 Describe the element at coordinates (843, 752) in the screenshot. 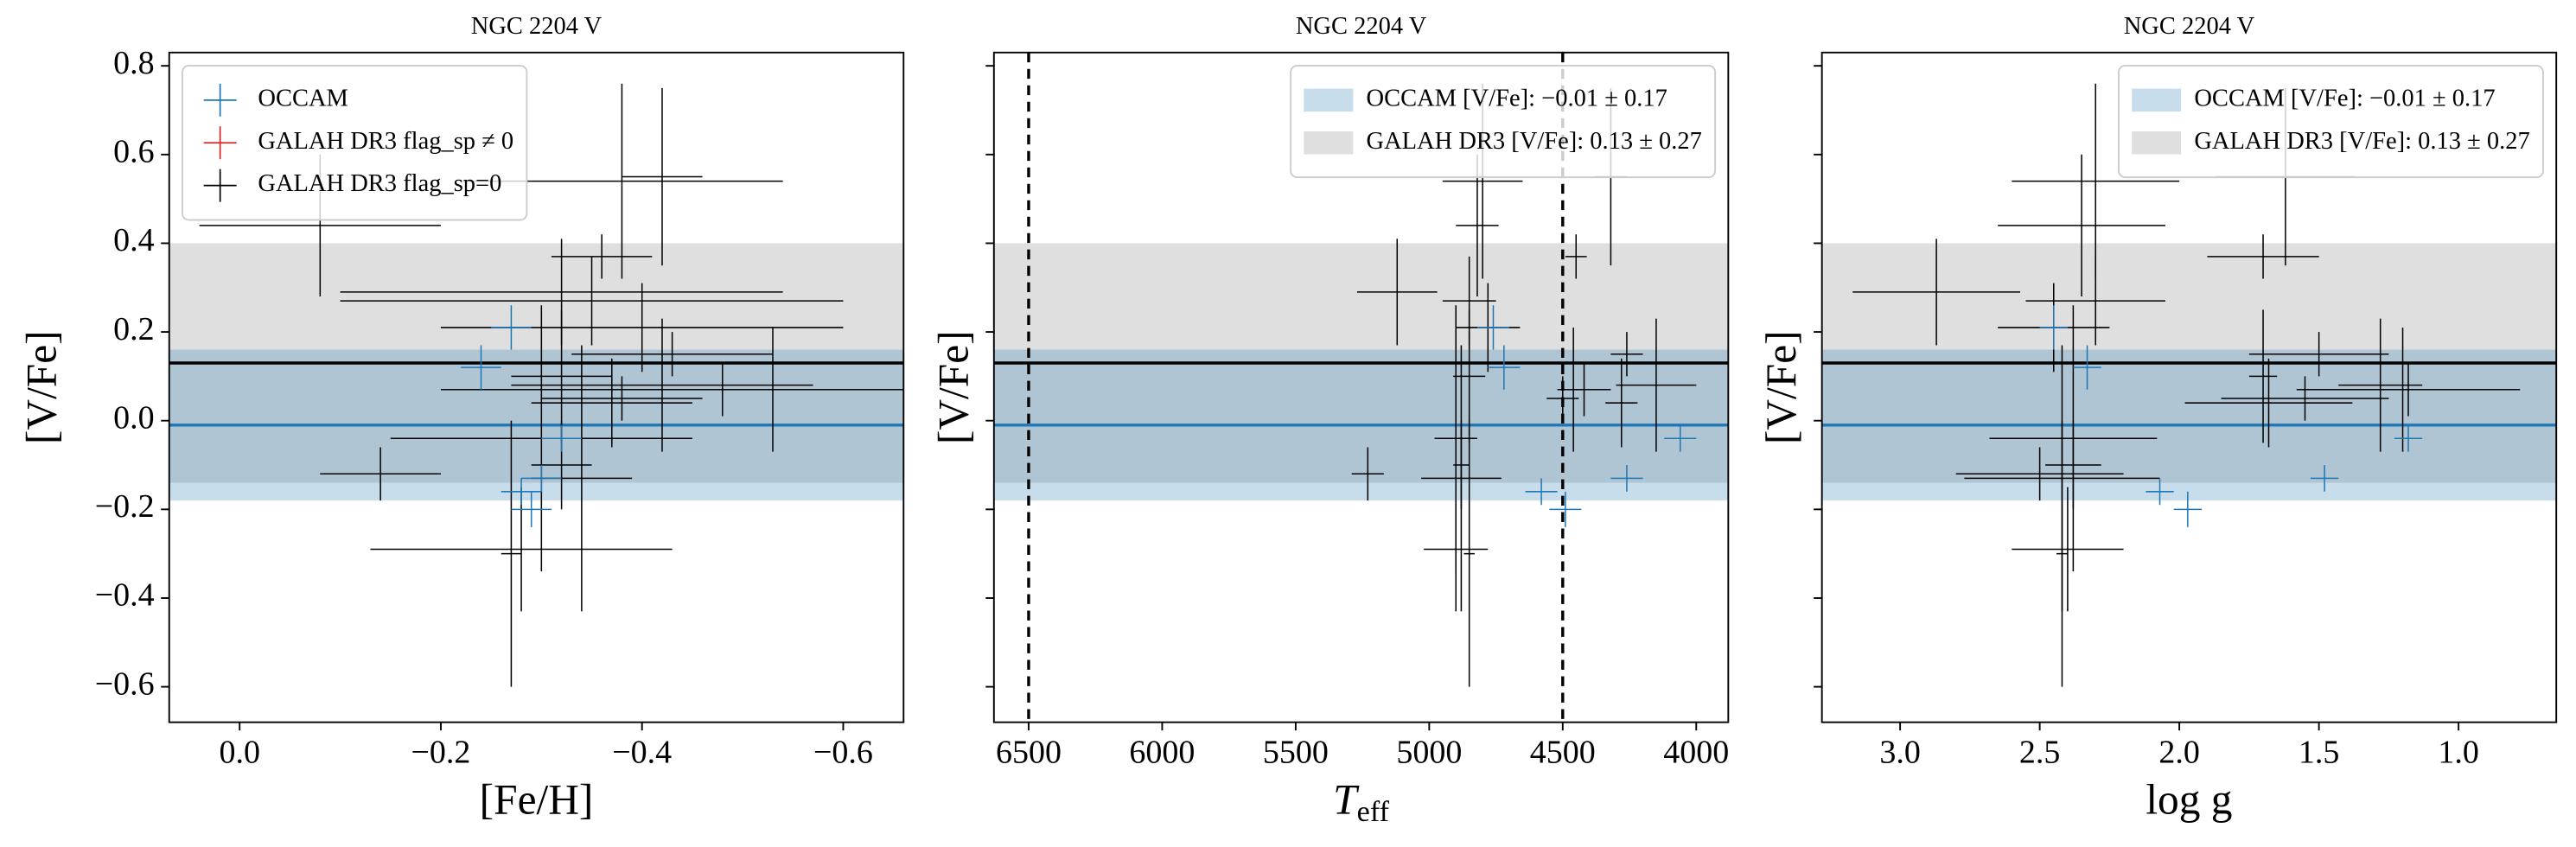

I see `x-tick-label: −0.6` at that location.